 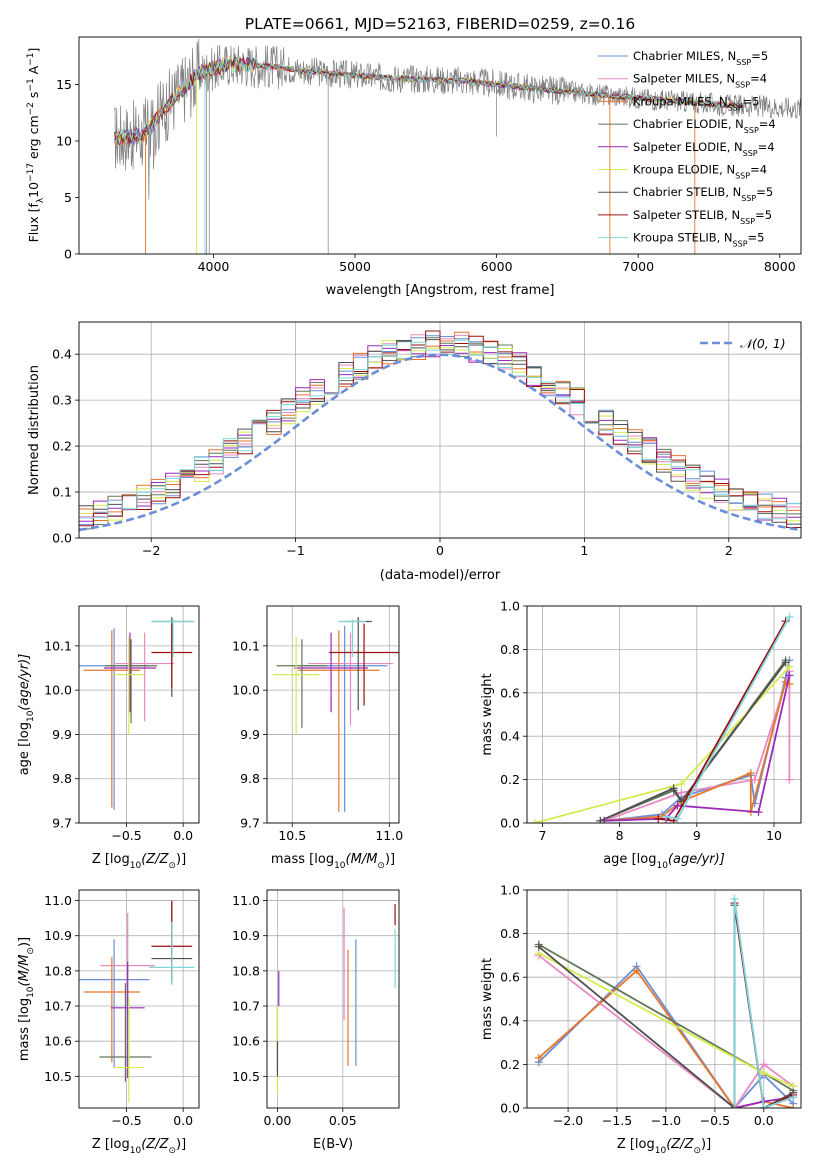 What do you see at coordinates (704, 126) in the screenshot?
I see `legend-entry: Chabrier ELODIE, NSSP=4` at bounding box center [704, 126].